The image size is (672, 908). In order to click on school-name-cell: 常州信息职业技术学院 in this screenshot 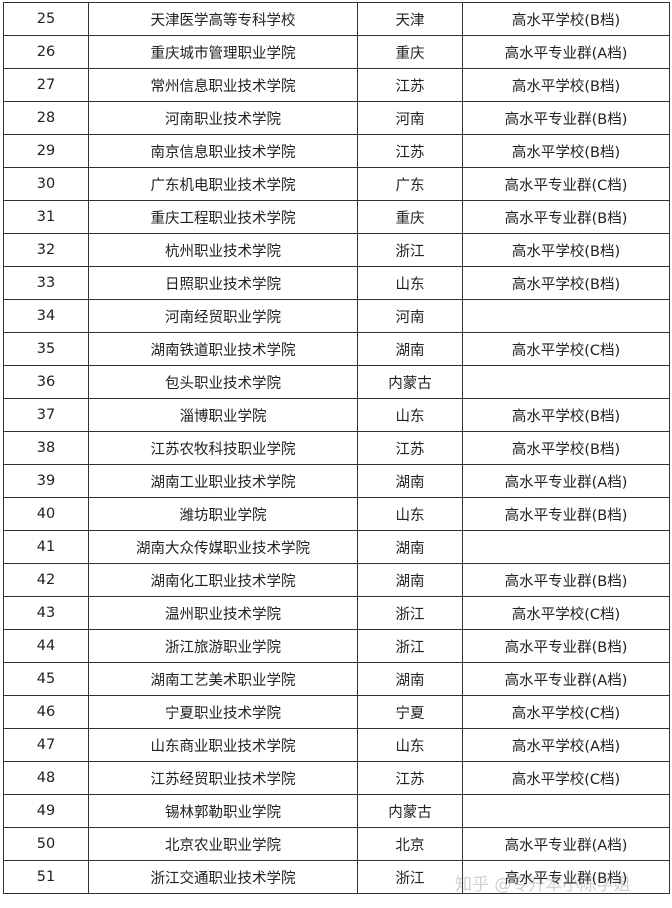, I will do `click(223, 85)`.